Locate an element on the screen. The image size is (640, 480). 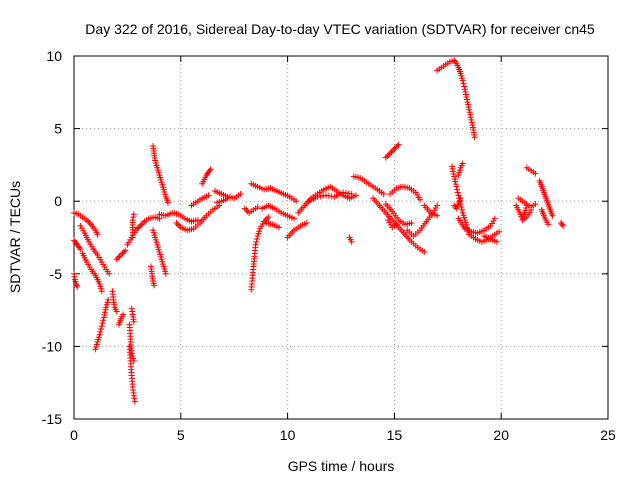
series-s10 is located at coordinates (143, 231).